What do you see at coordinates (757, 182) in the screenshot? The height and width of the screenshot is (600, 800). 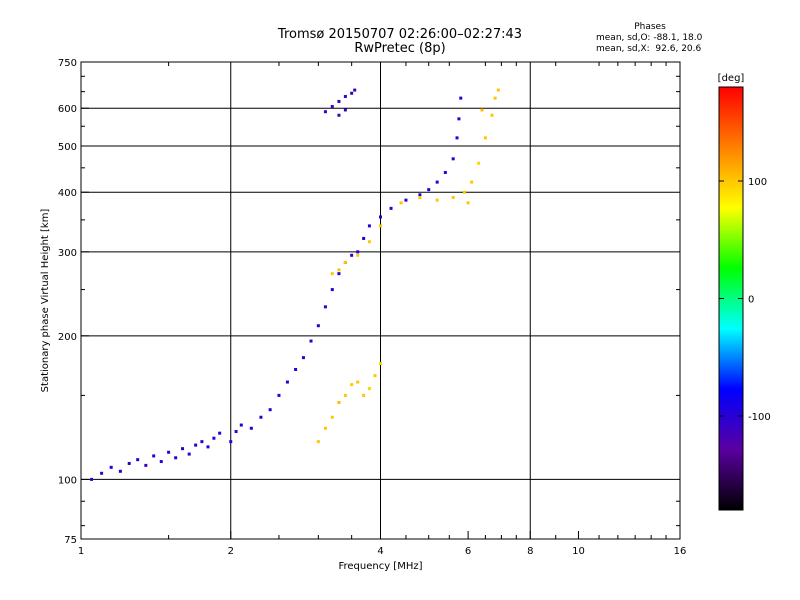 I see `colorbar-tick-label: 100` at bounding box center [757, 182].